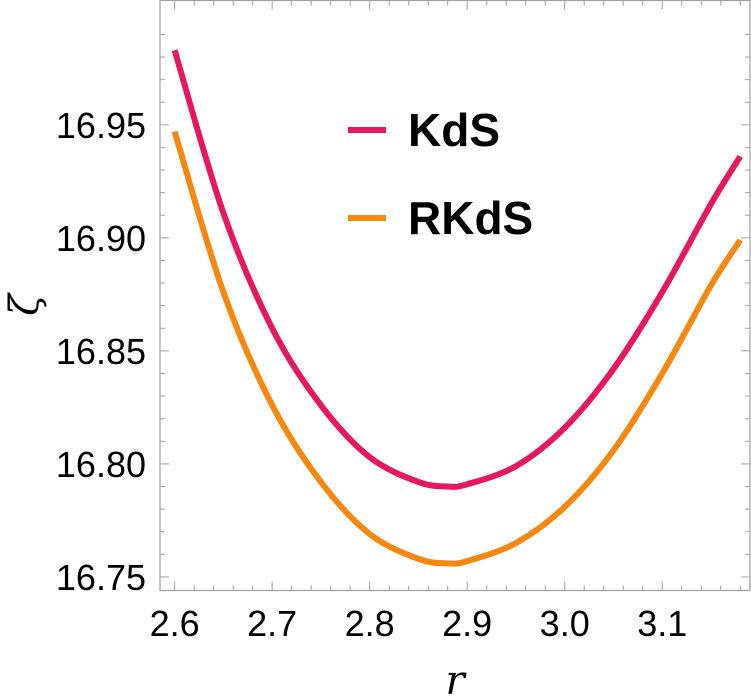 This screenshot has width=751, height=696. I want to click on x-tick-label: 3.1, so click(662, 623).